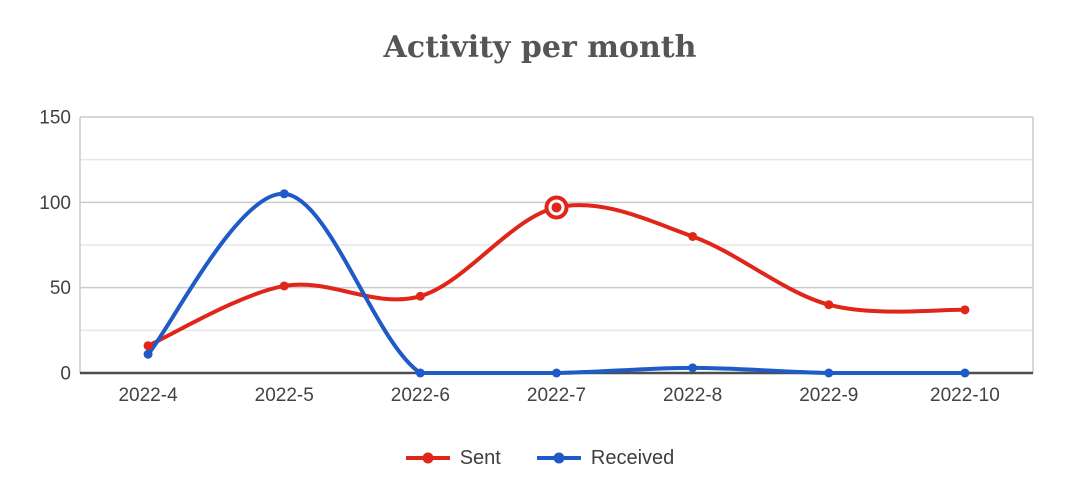  I want to click on chart-legend: Sent Received, so click(540, 458).